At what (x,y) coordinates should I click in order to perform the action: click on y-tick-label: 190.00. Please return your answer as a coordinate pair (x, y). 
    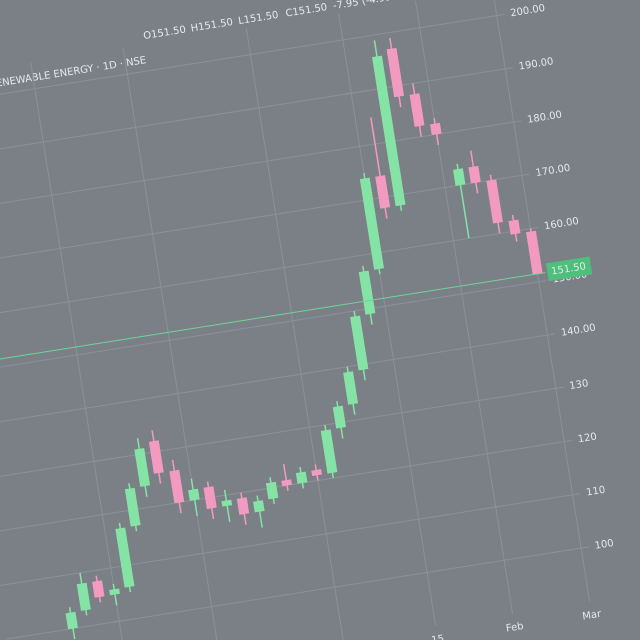
    Looking at the image, I should click on (536, 64).